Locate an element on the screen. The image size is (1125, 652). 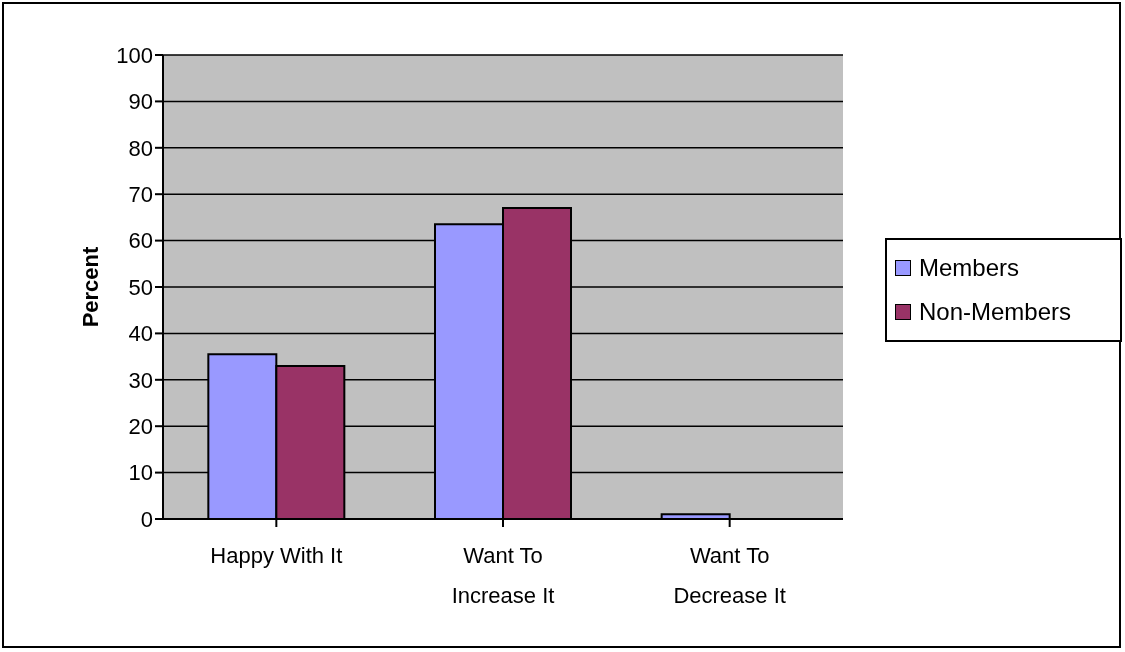
y-tick-label: 10 is located at coordinates (140, 473).